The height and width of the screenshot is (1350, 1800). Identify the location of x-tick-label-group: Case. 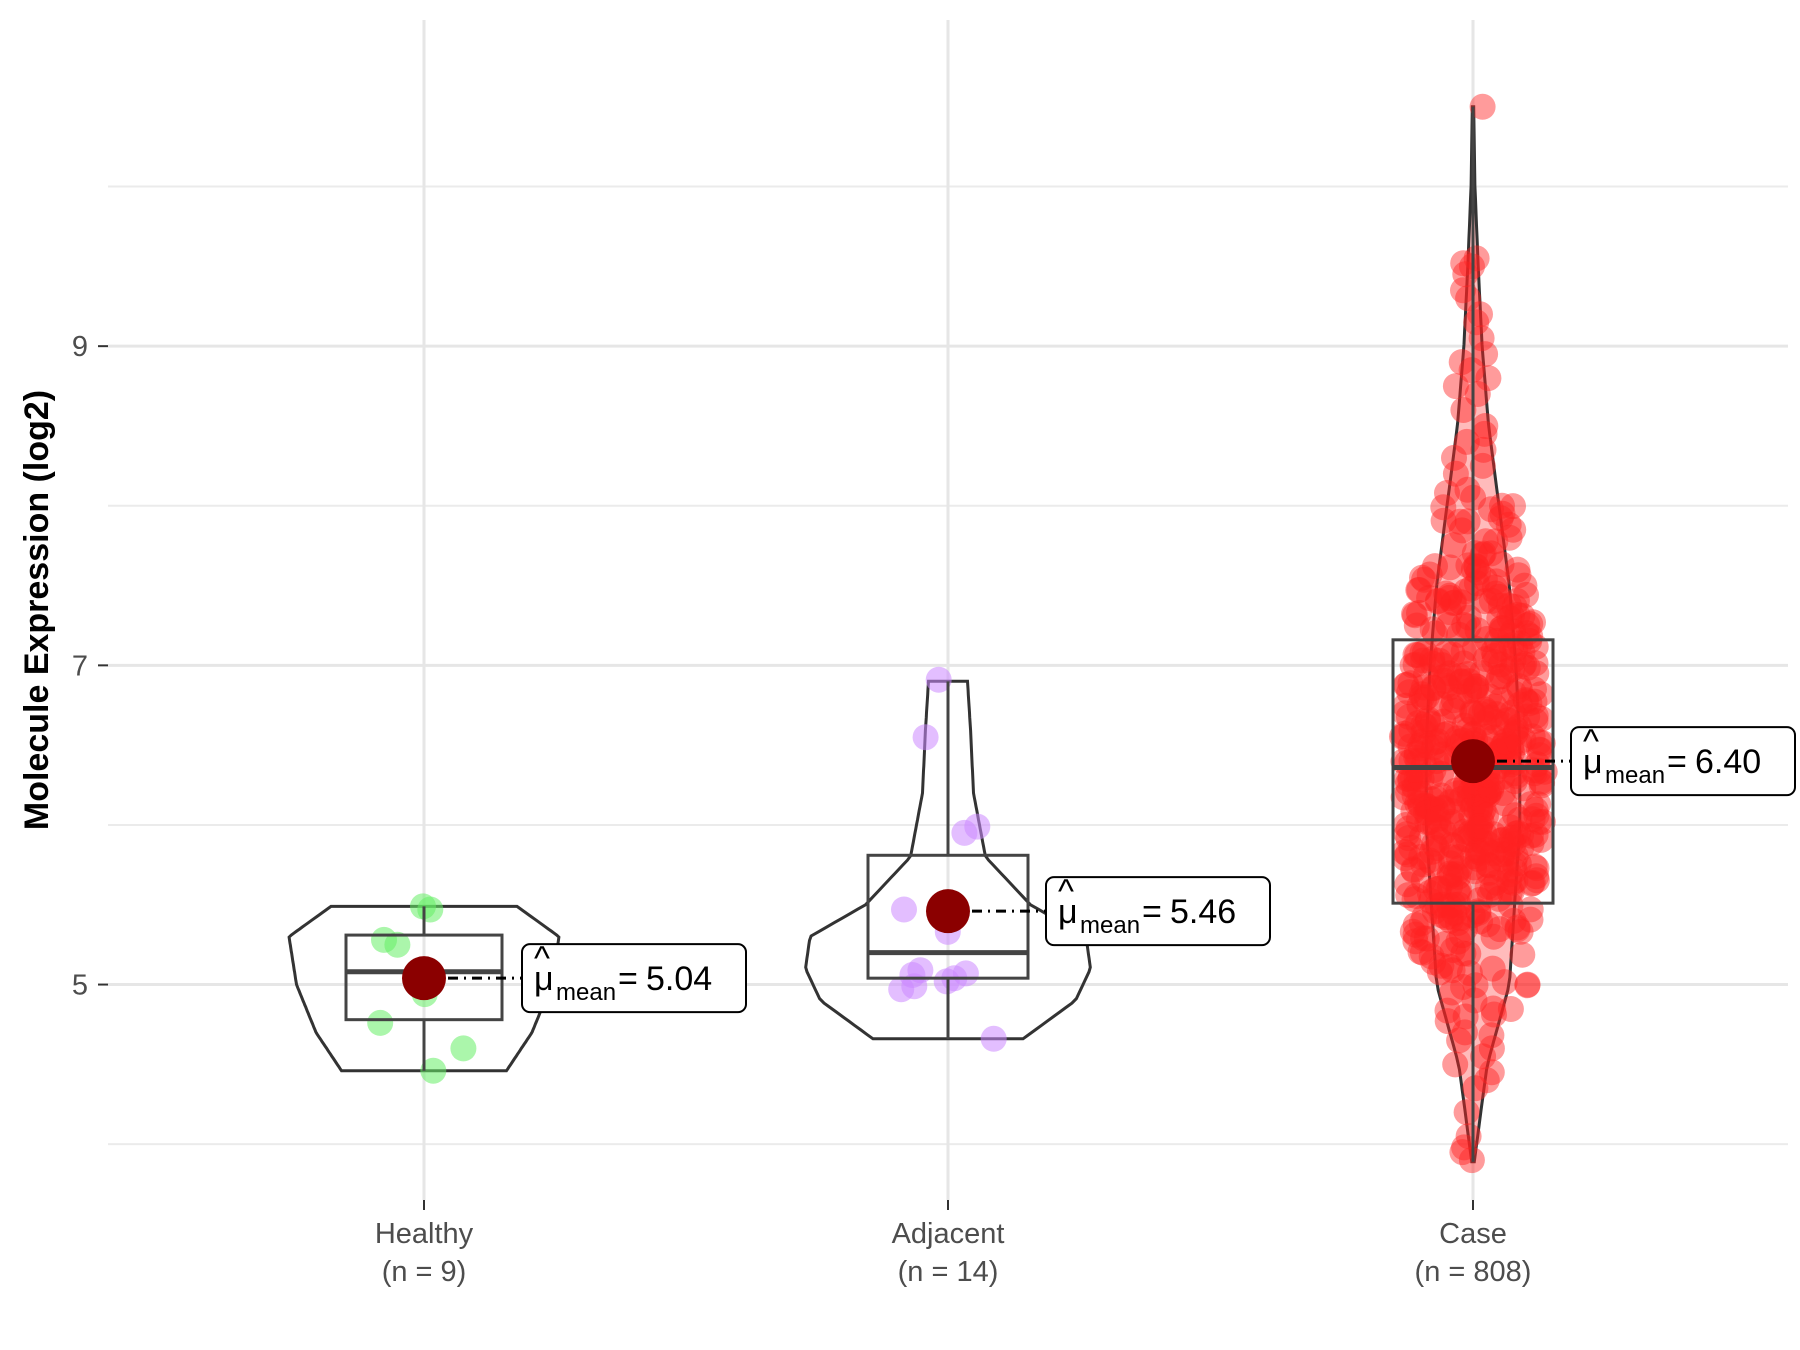
(1473, 1234).